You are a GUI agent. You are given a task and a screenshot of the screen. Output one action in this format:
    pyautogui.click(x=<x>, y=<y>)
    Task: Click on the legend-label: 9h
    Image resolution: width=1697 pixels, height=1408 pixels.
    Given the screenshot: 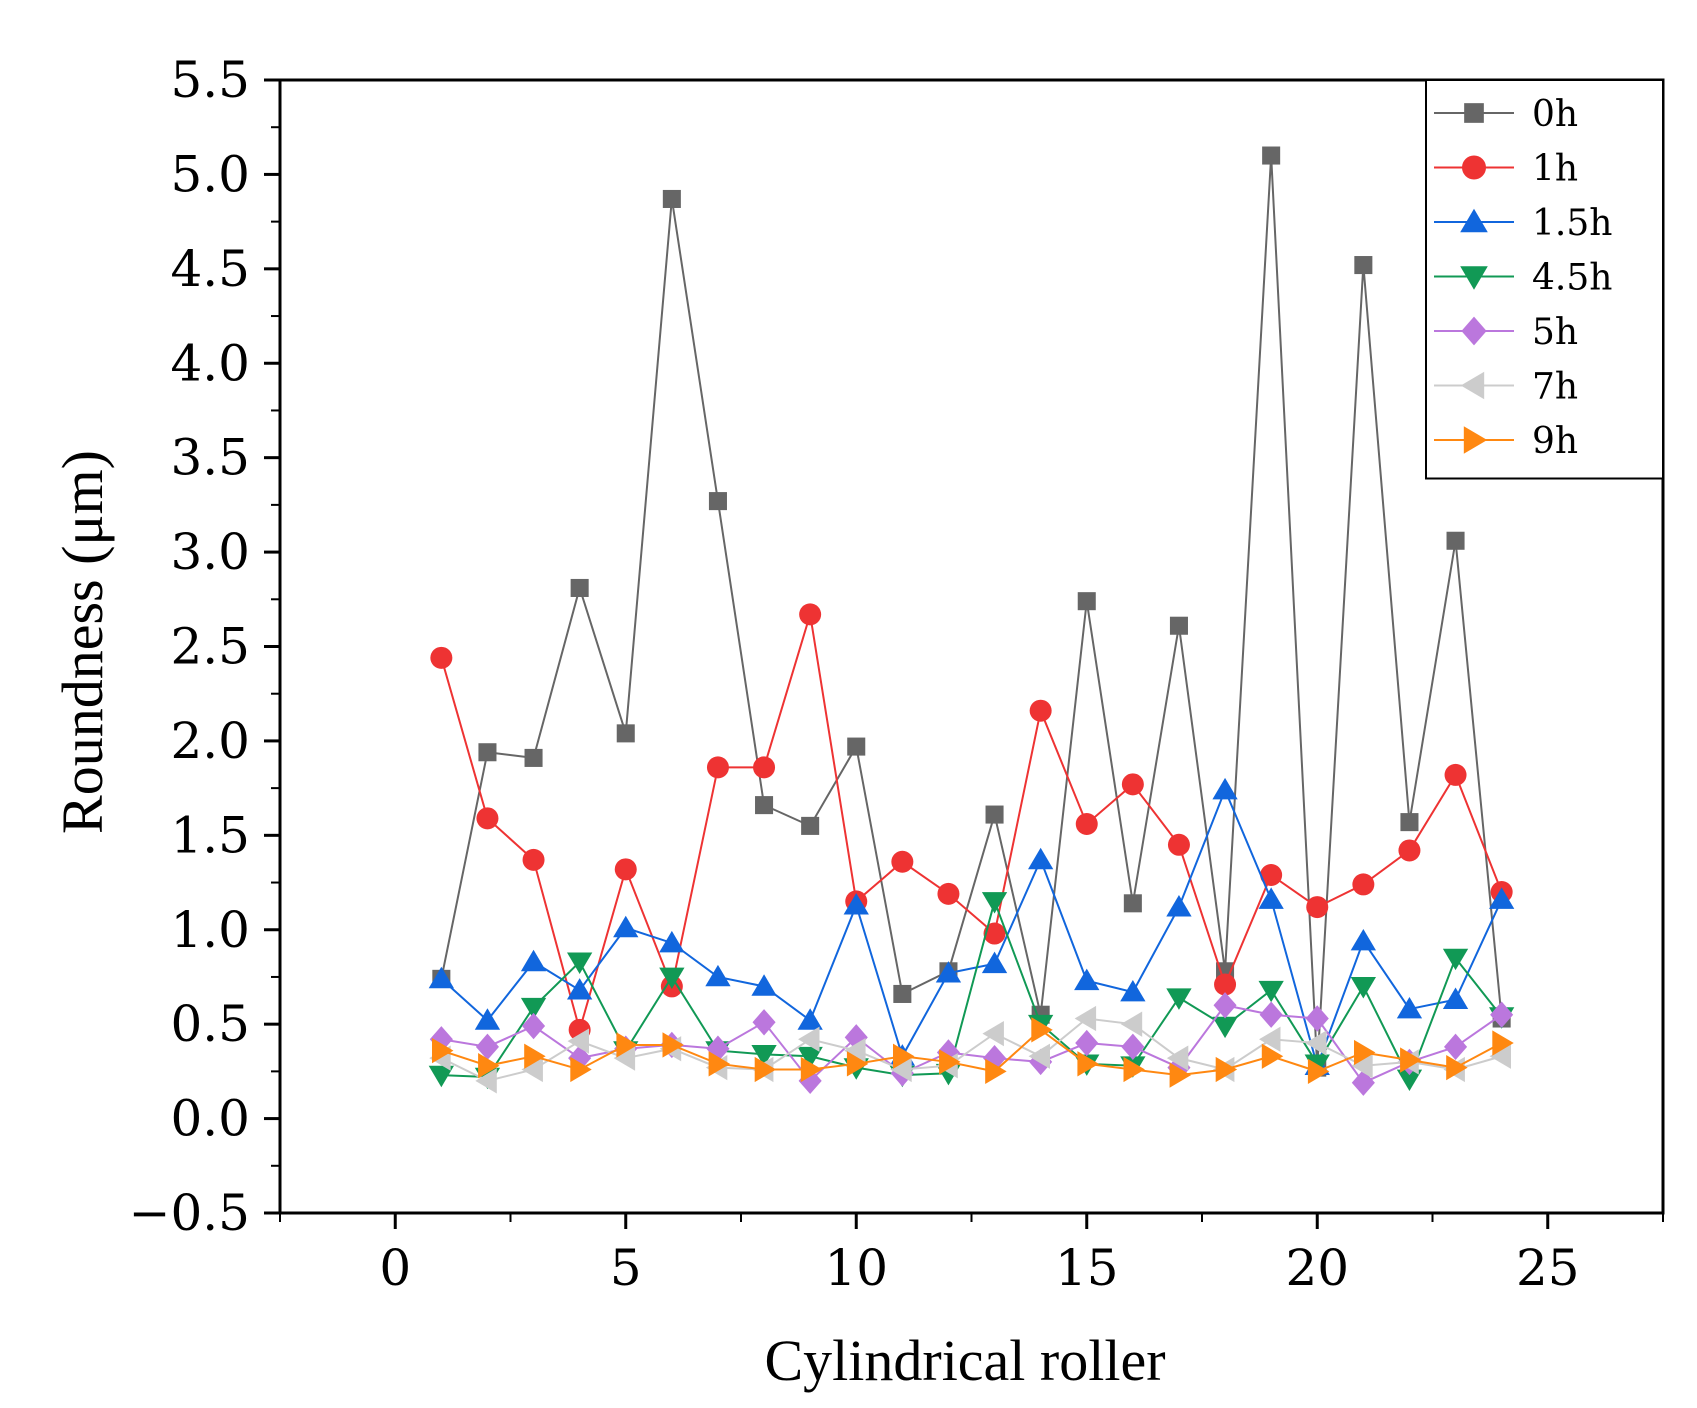 What is the action you would take?
    pyautogui.click(x=1555, y=441)
    